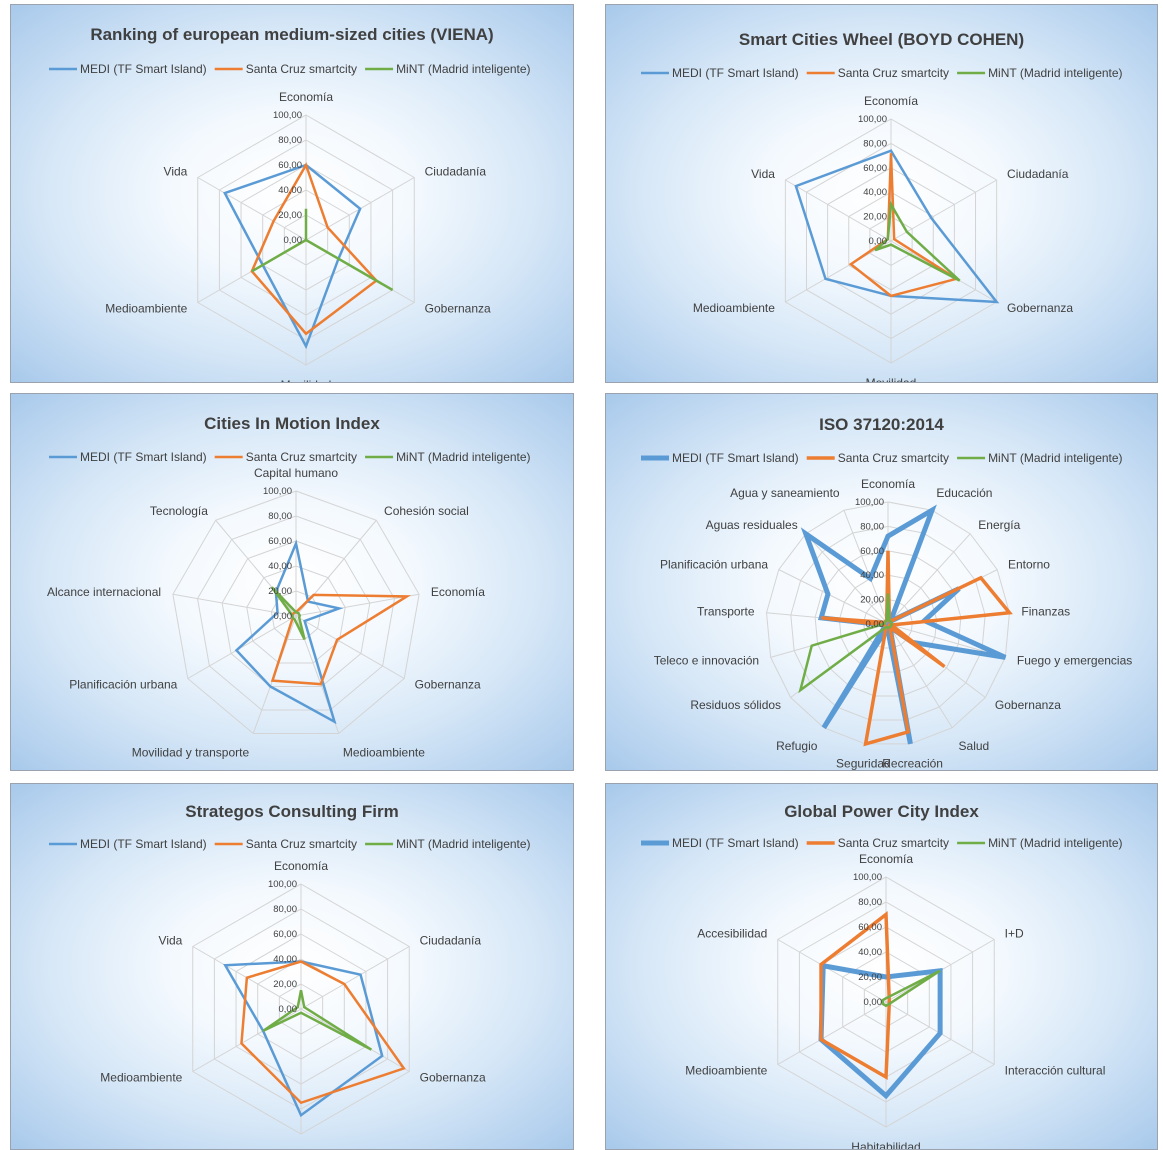  I want to click on series-line-santa-cruz, so click(323, 1032).